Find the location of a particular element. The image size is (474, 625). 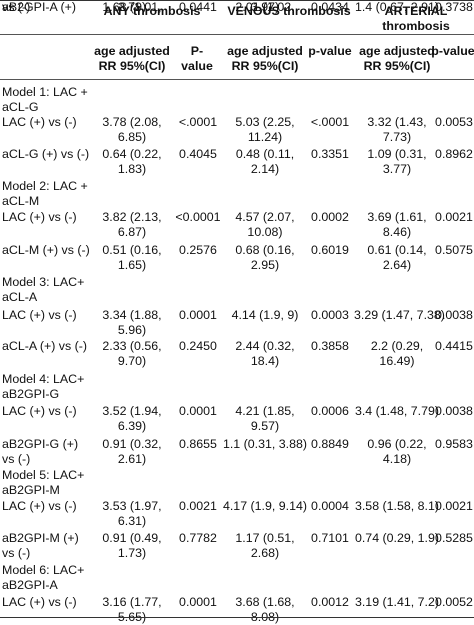

cell-ven-rr: 2.95) is located at coordinates (265, 265).